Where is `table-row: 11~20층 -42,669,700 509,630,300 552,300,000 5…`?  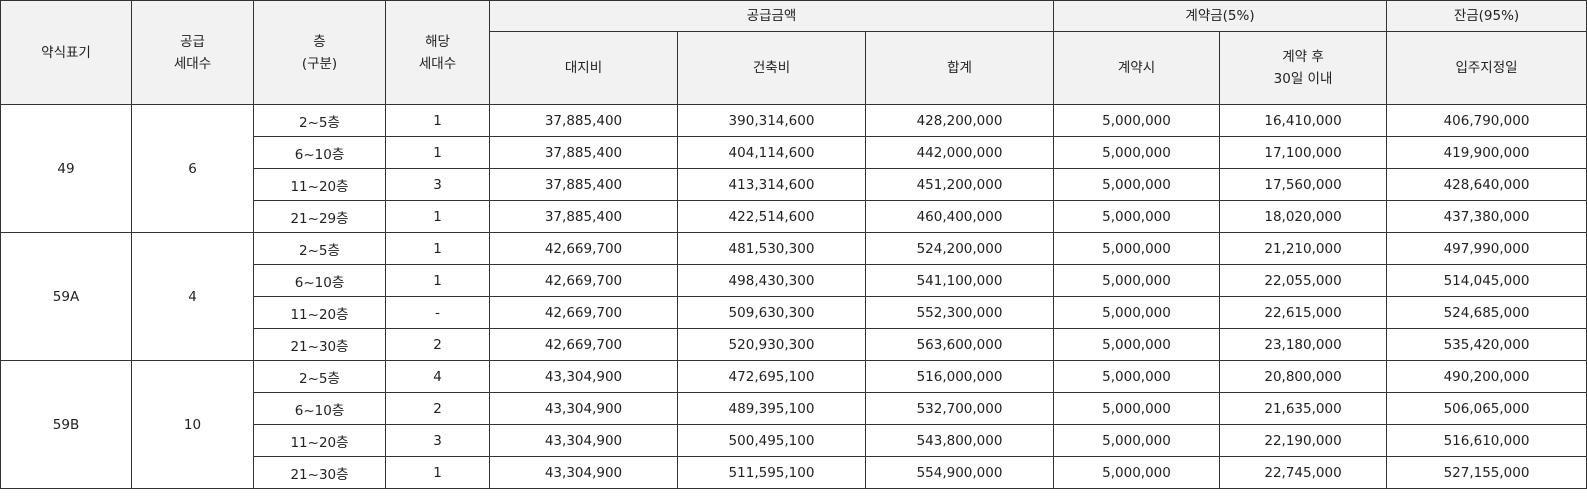 table-row: 11~20층 -42,669,700 509,630,300 552,300,000 5… is located at coordinates (794, 312).